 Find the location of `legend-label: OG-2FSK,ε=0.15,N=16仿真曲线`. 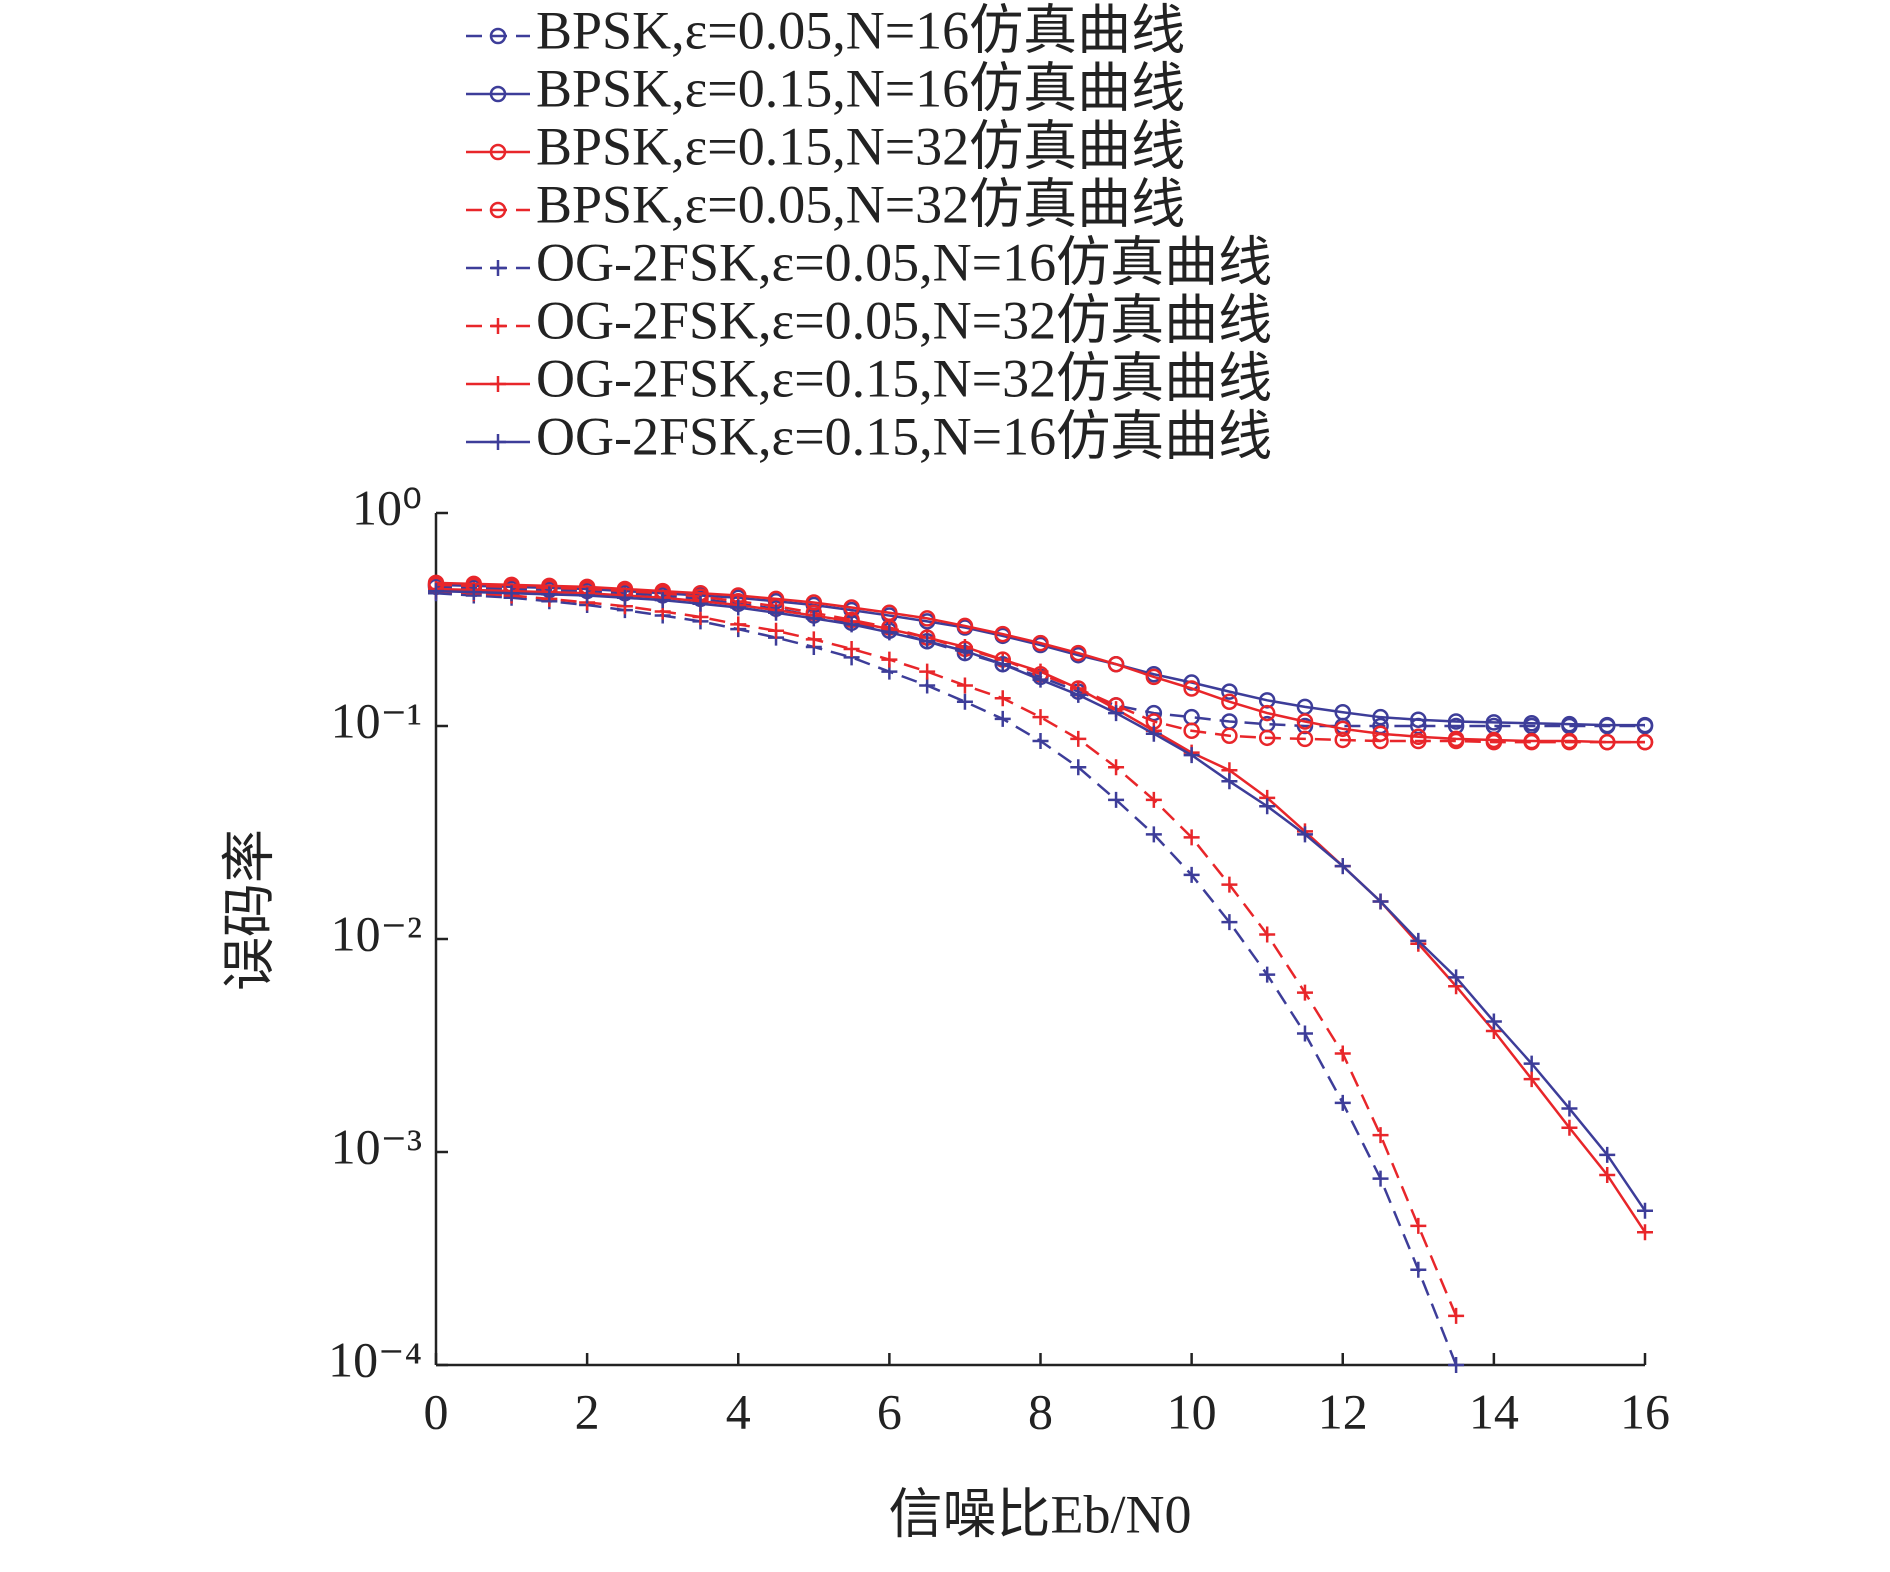

legend-label: OG-2FSK,ε=0.15,N=16仿真曲线 is located at coordinates (904, 436).